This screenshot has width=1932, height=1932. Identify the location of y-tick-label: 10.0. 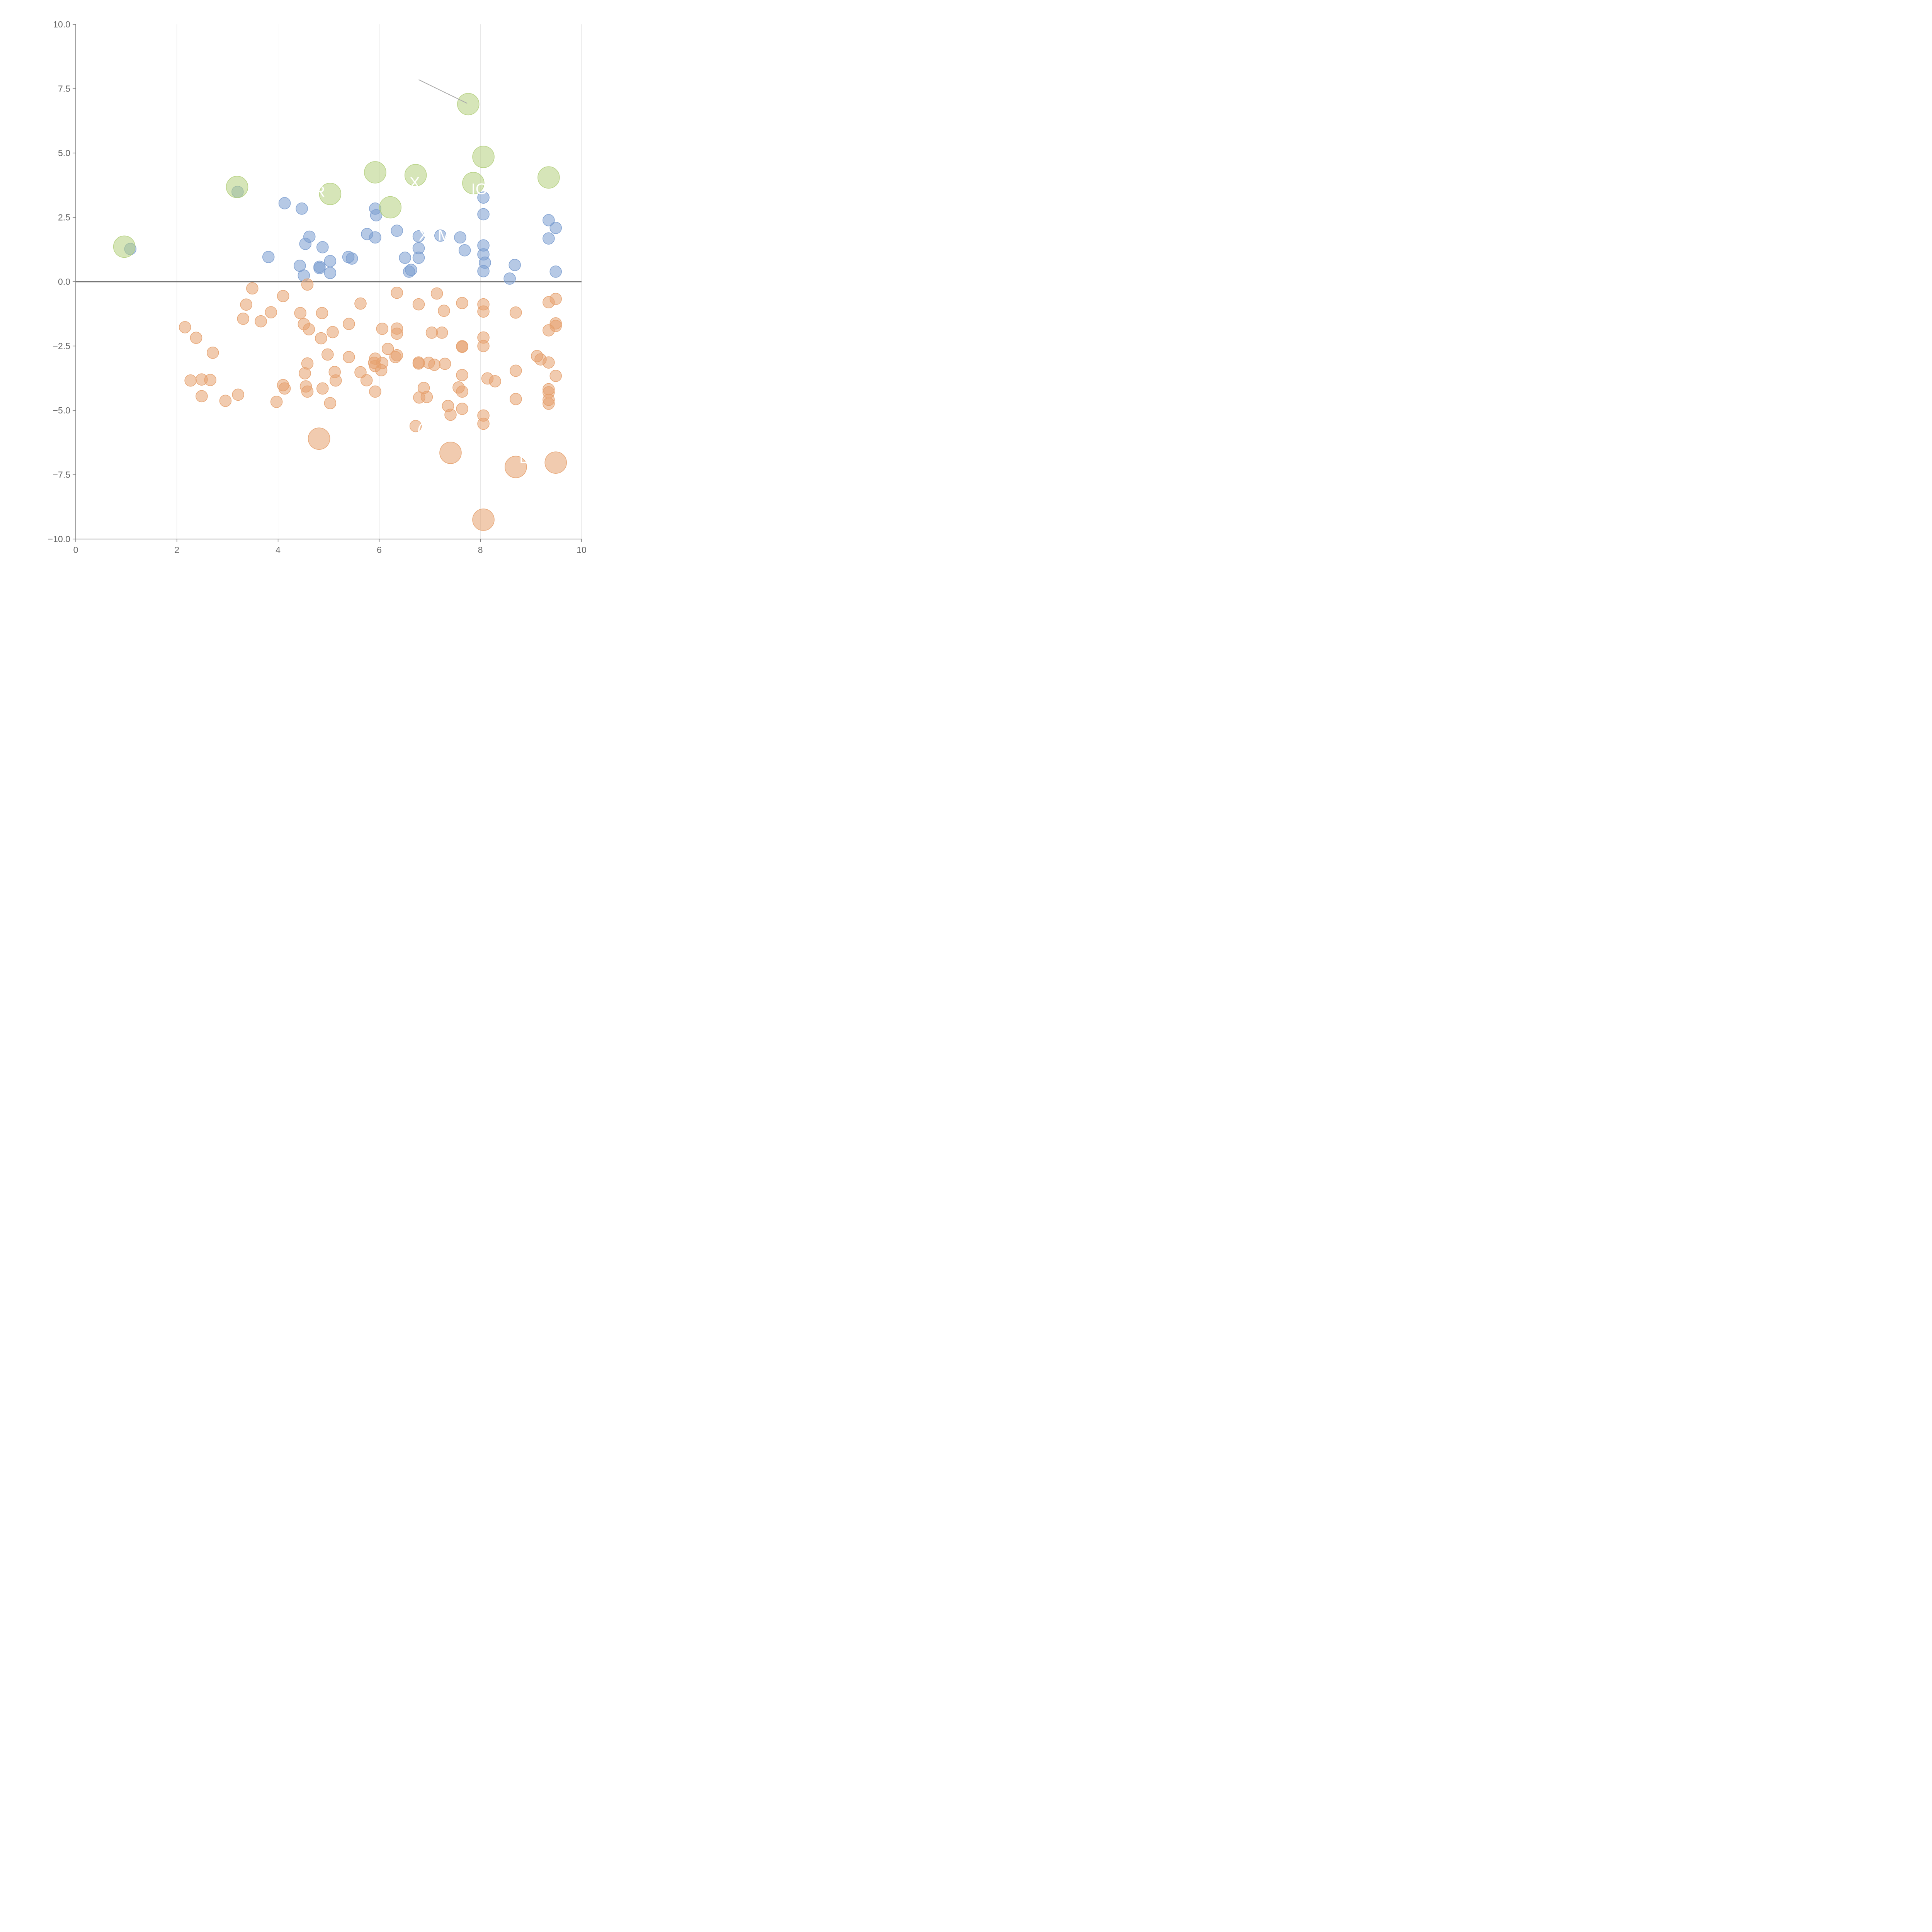
(62, 24).